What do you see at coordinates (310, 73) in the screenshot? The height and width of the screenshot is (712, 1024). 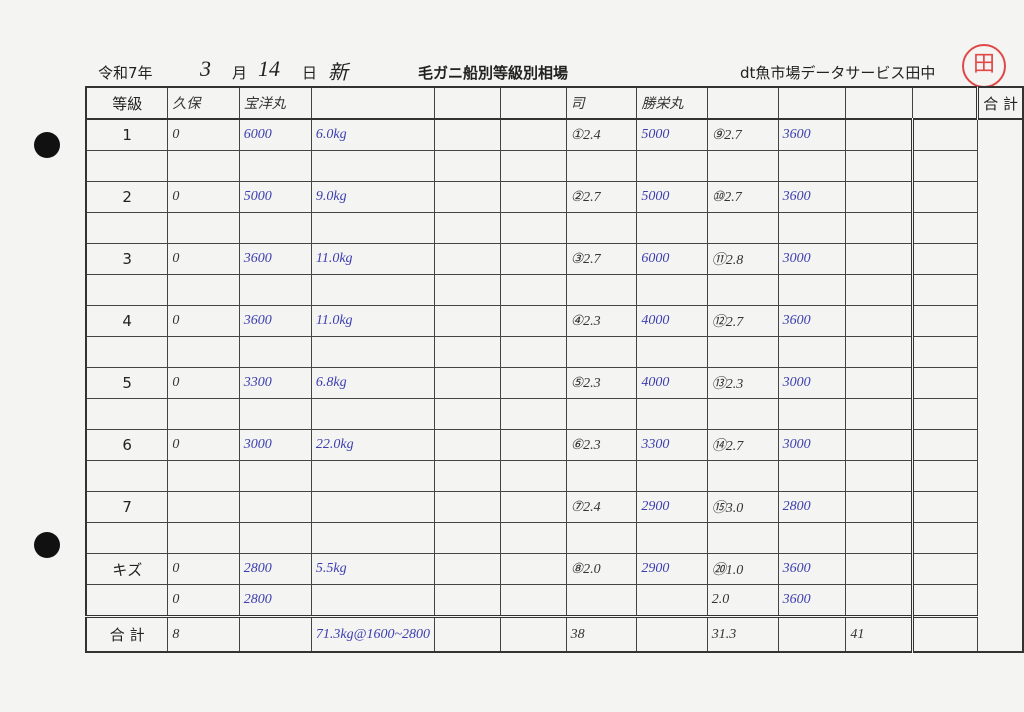 I see `day-label: 日` at bounding box center [310, 73].